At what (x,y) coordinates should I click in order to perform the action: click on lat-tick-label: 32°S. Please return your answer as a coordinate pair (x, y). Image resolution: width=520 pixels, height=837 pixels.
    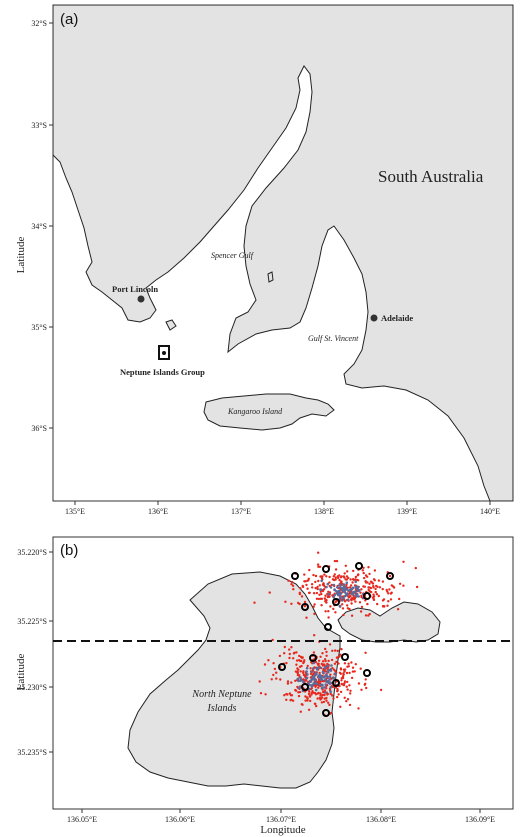
    Looking at the image, I should click on (39, 23).